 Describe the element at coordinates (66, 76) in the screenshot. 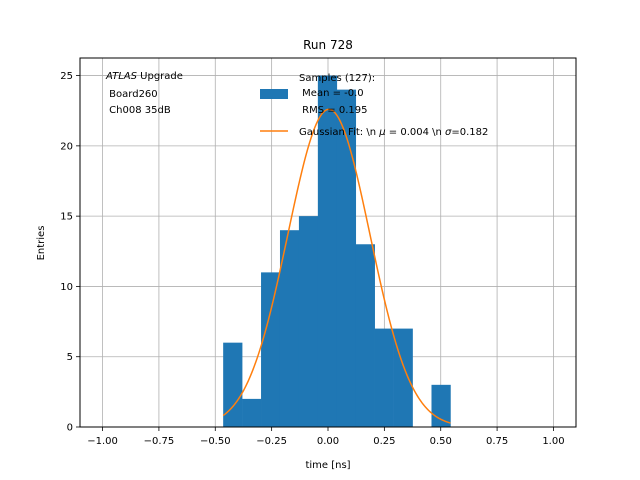

I see `y-tick-label: 25` at that location.